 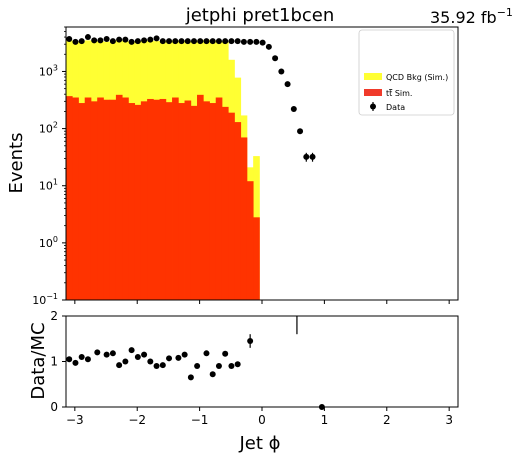 I want to click on y-tick-label: 10⁻¹, so click(x=45, y=299).